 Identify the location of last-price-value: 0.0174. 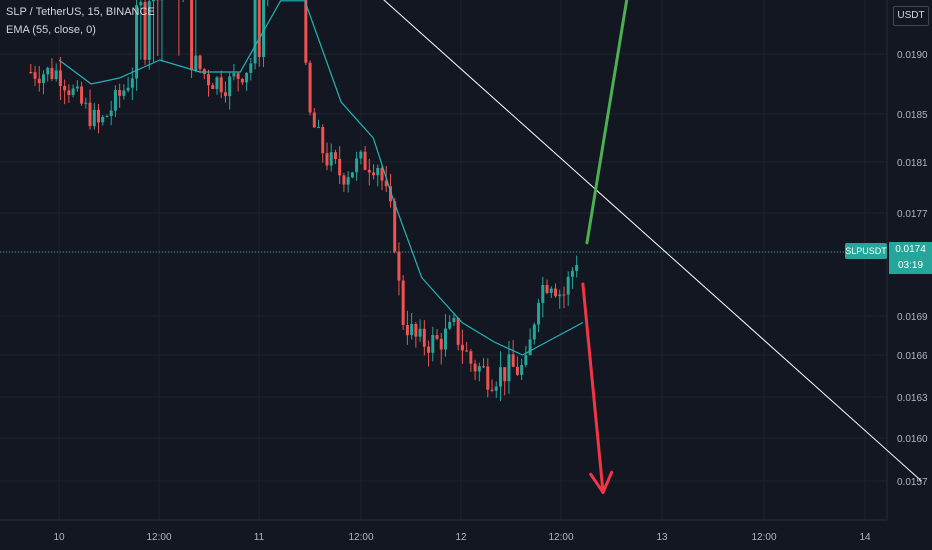
(910, 249).